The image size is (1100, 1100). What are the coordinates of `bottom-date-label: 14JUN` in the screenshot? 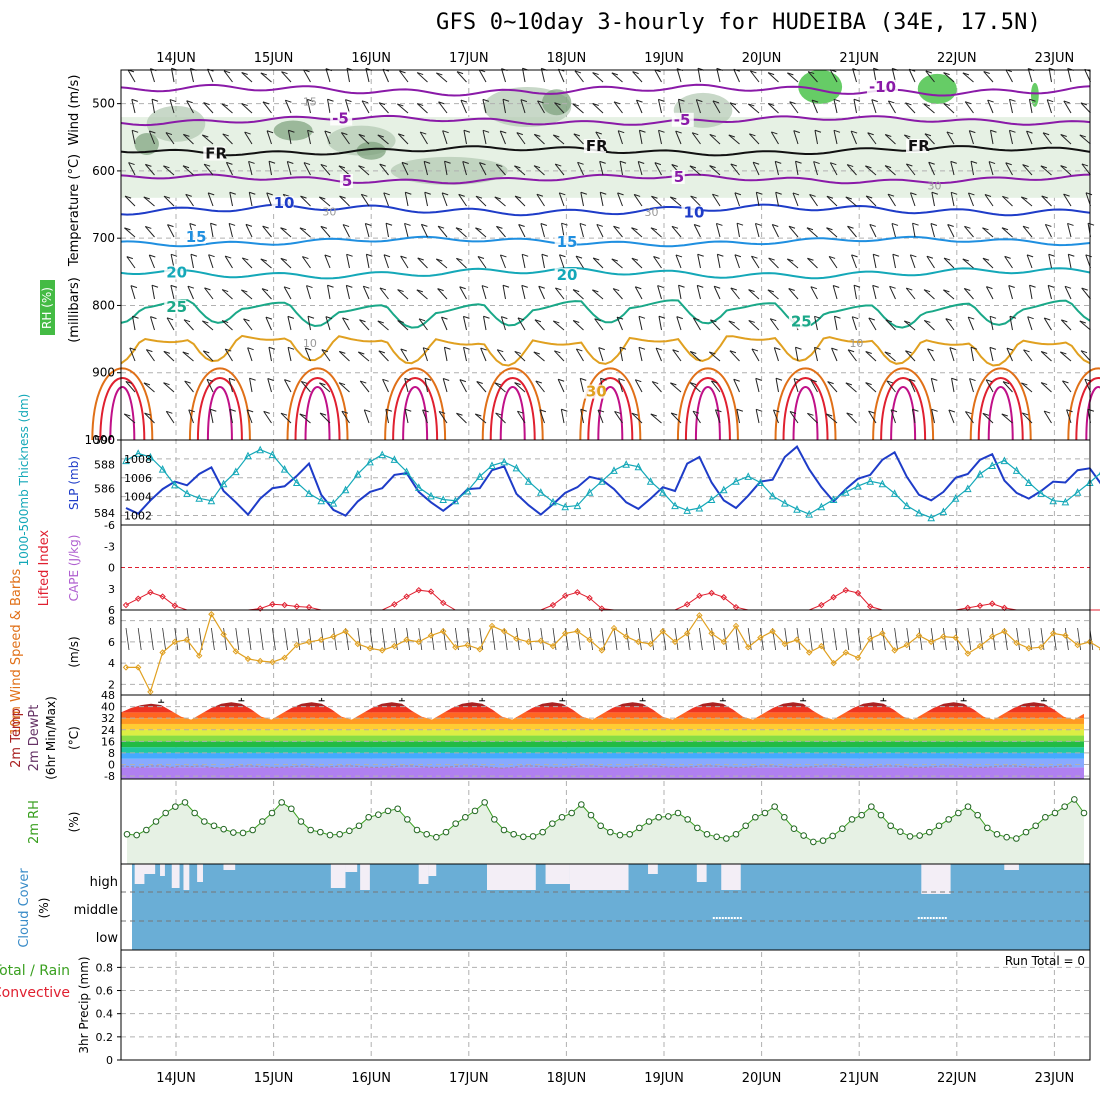 It's located at (176, 1078).